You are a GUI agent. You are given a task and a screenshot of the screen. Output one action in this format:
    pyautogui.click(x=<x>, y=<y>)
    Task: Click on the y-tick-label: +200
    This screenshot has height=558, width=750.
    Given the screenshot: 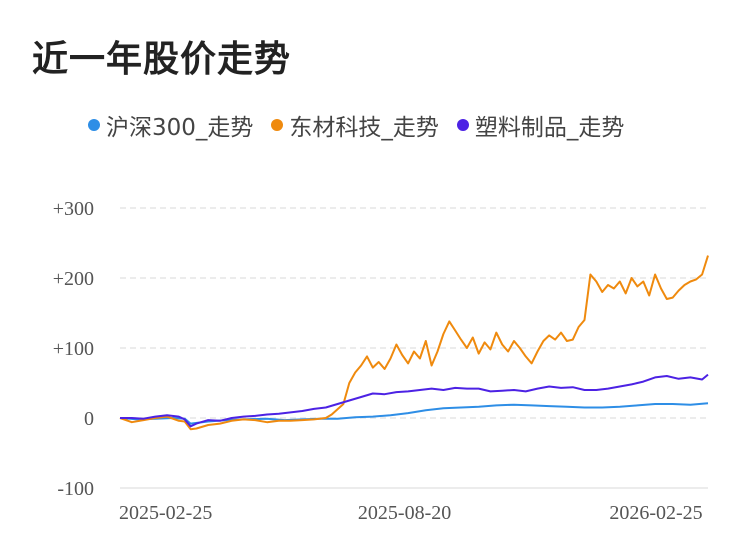 What is the action you would take?
    pyautogui.click(x=73, y=279)
    